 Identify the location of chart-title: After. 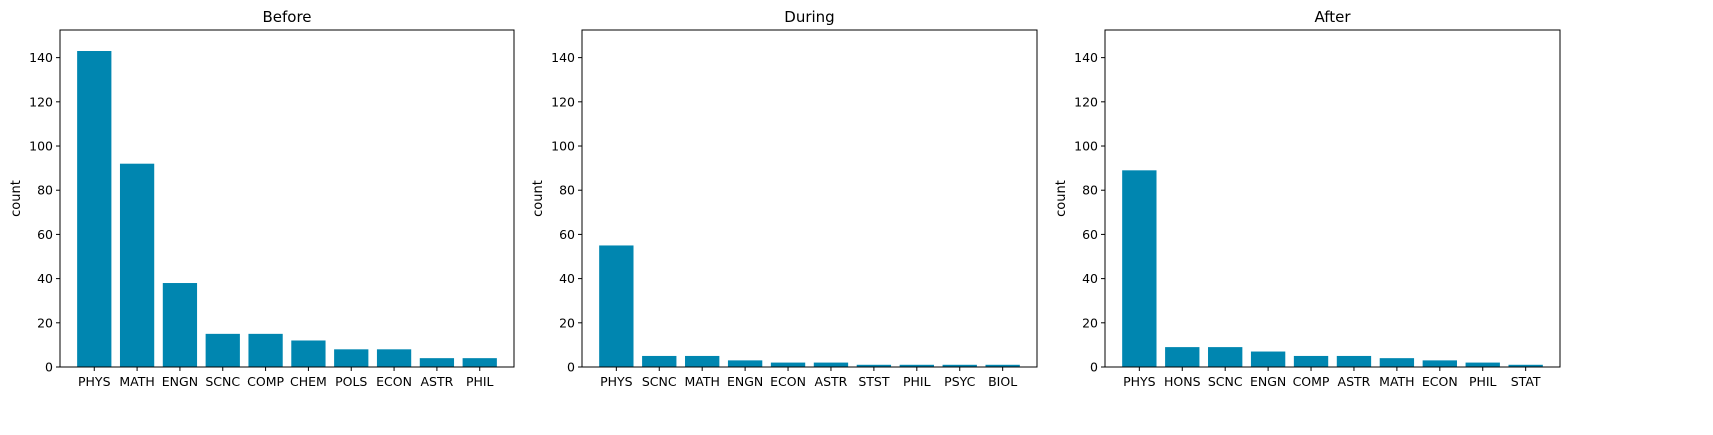
(1332, 17).